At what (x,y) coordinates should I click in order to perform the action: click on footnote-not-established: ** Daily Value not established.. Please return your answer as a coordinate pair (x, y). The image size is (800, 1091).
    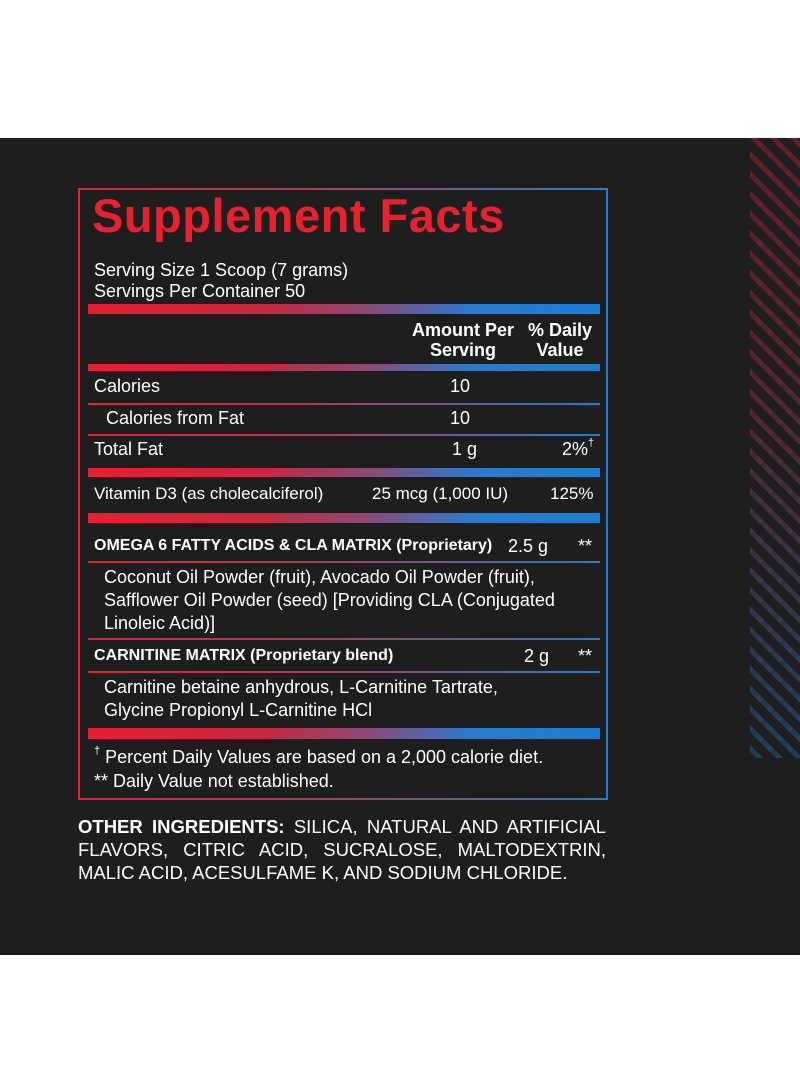
    Looking at the image, I should click on (214, 781).